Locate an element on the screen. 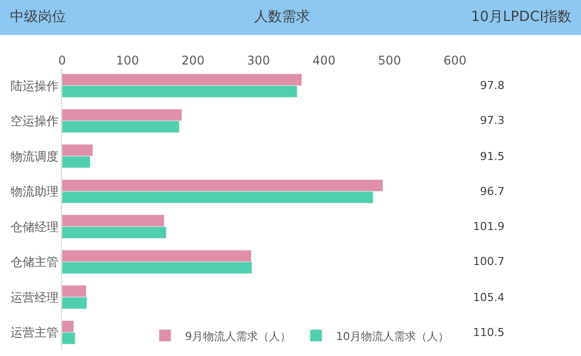 This screenshot has height=356, width=581. x-tick-label: 100 is located at coordinates (127, 61).